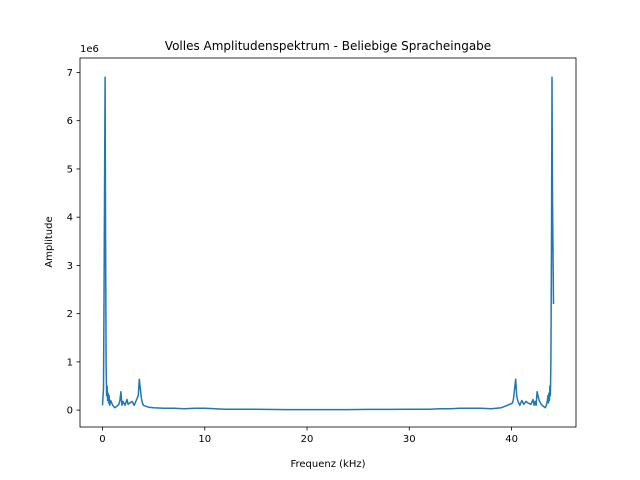  I want to click on y-tick-label: 2, so click(70, 314).